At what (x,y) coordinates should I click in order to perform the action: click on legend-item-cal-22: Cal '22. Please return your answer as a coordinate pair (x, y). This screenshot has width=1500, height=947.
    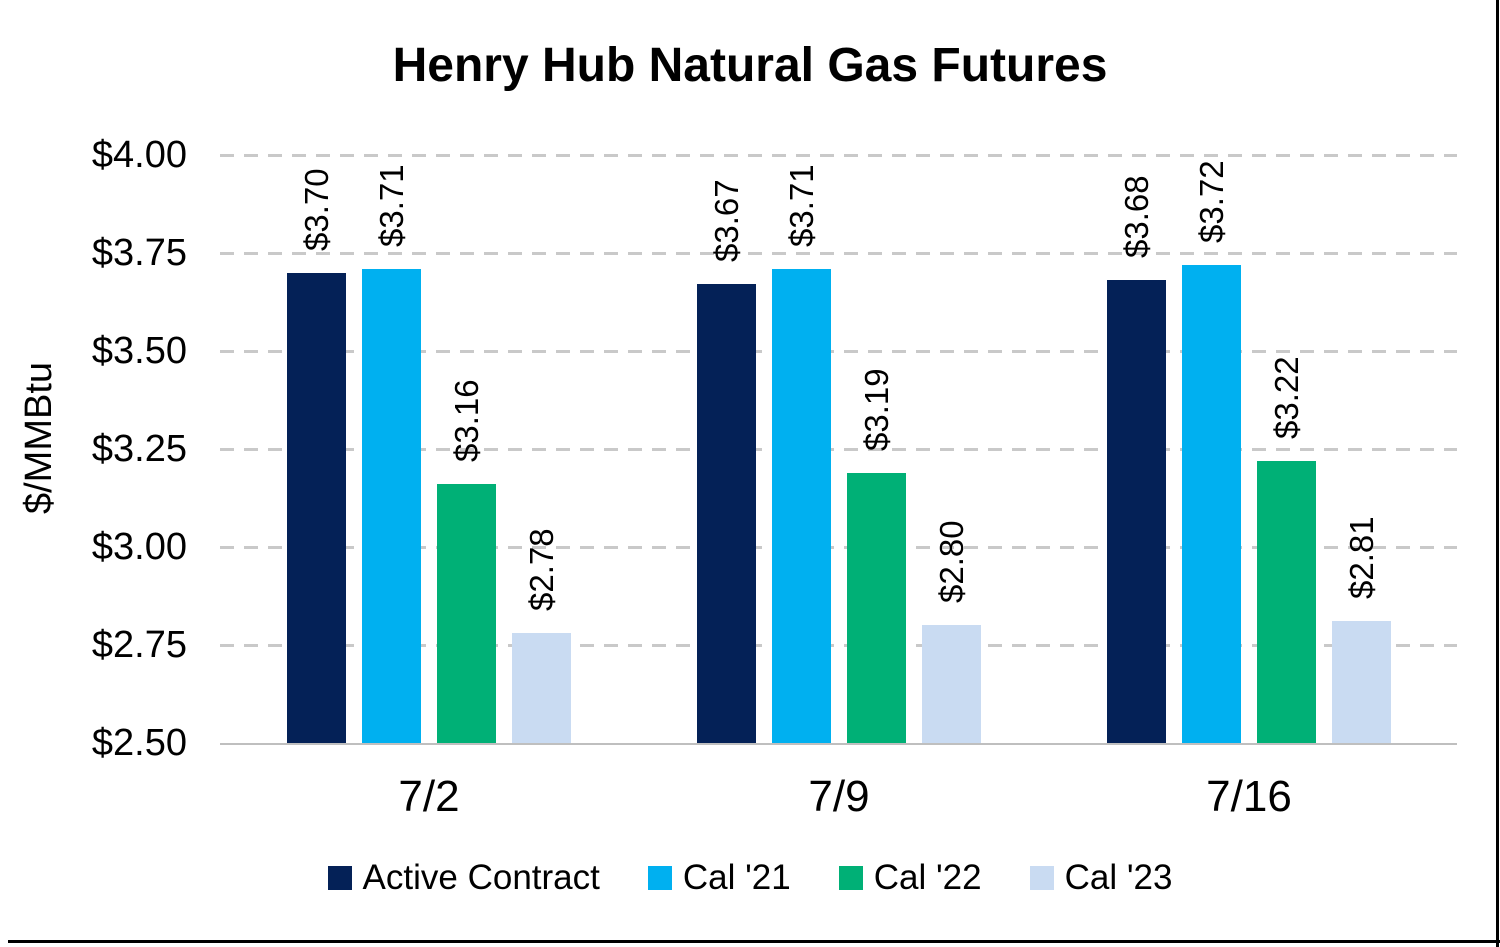
    Looking at the image, I should click on (910, 878).